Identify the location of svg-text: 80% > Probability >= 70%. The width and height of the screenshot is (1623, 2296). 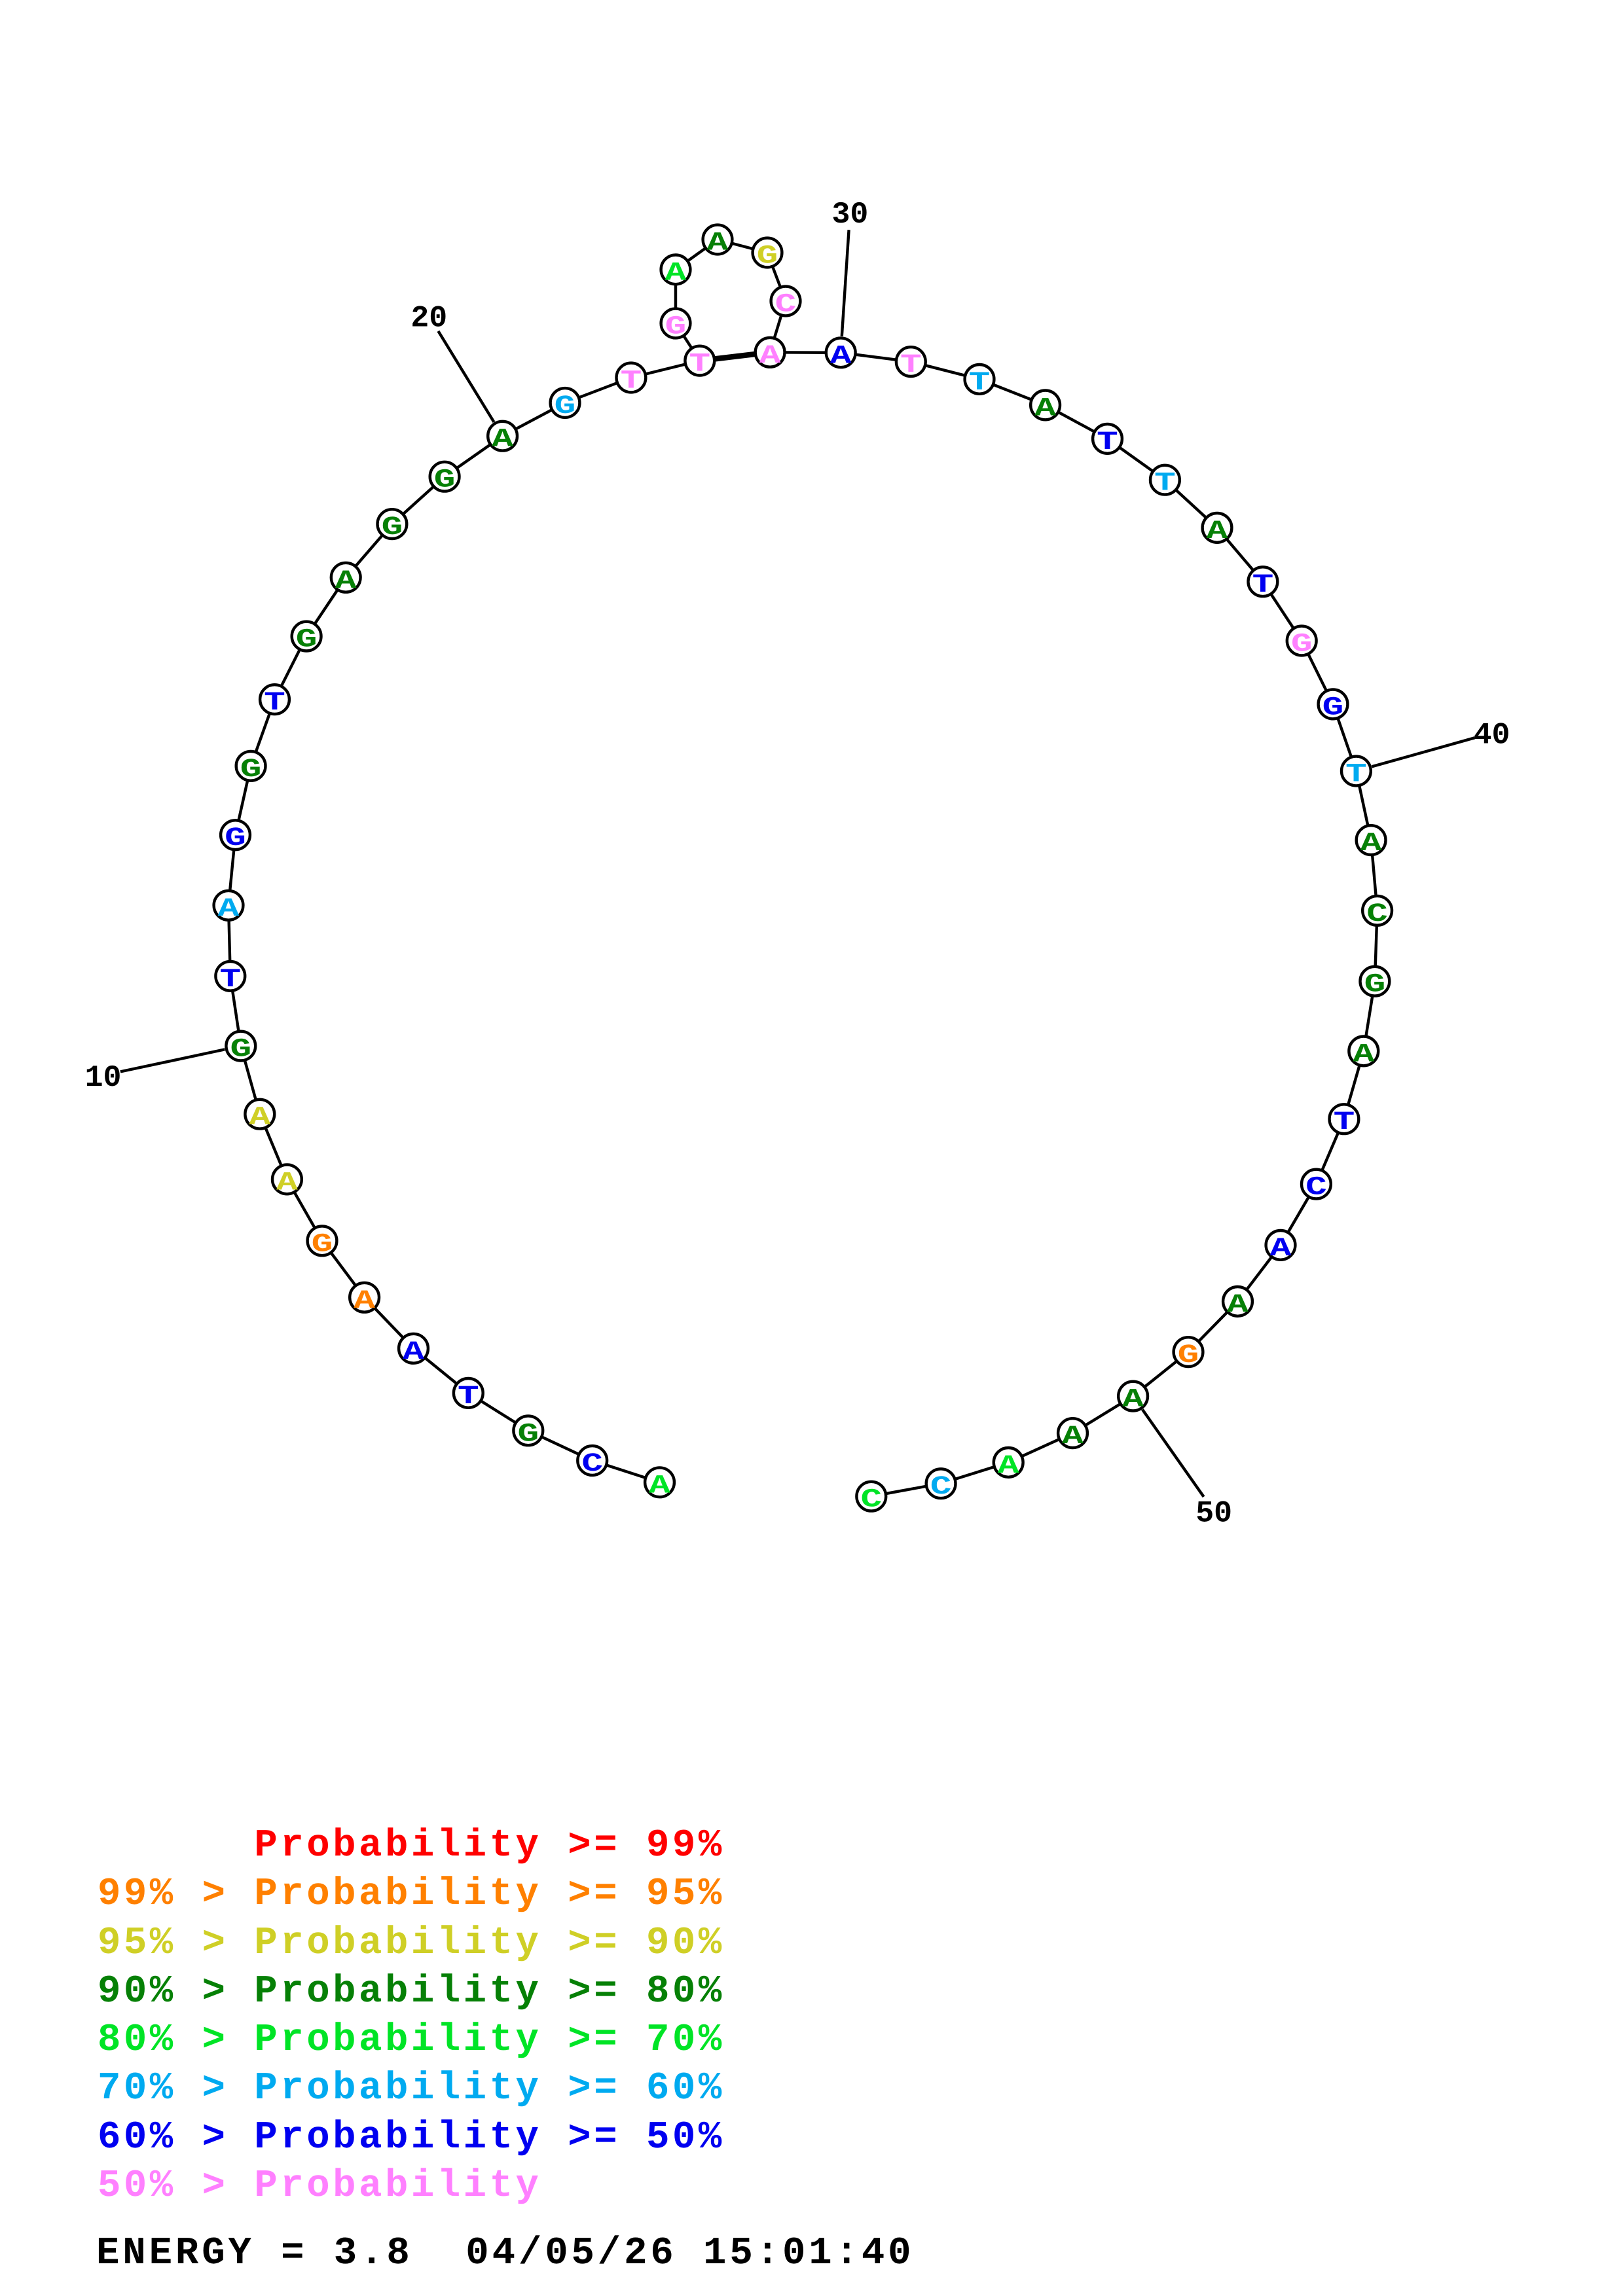
(411, 2040).